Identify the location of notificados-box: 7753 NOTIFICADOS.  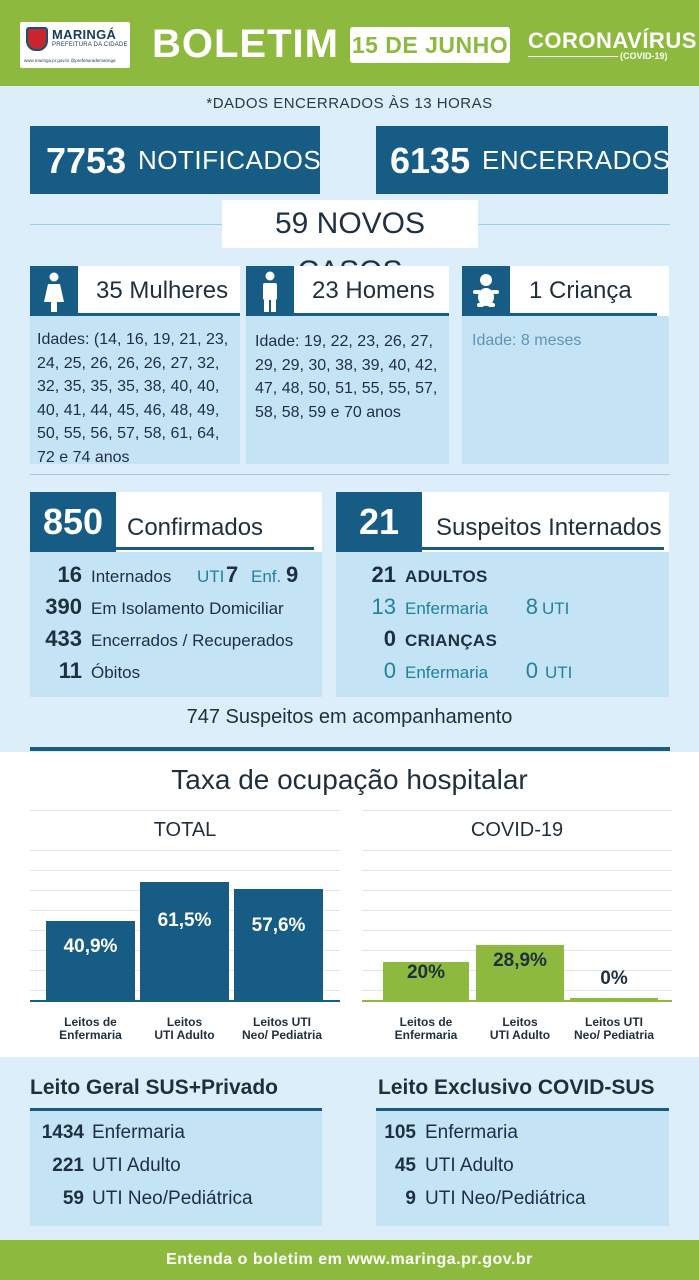
(175, 160).